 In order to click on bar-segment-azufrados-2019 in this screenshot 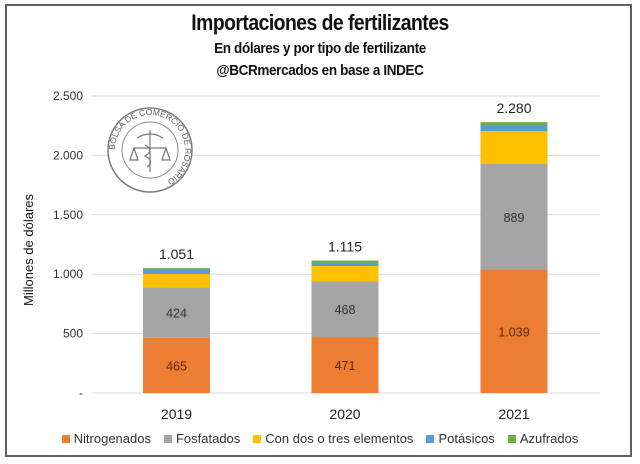, I will do `click(176, 268)`.